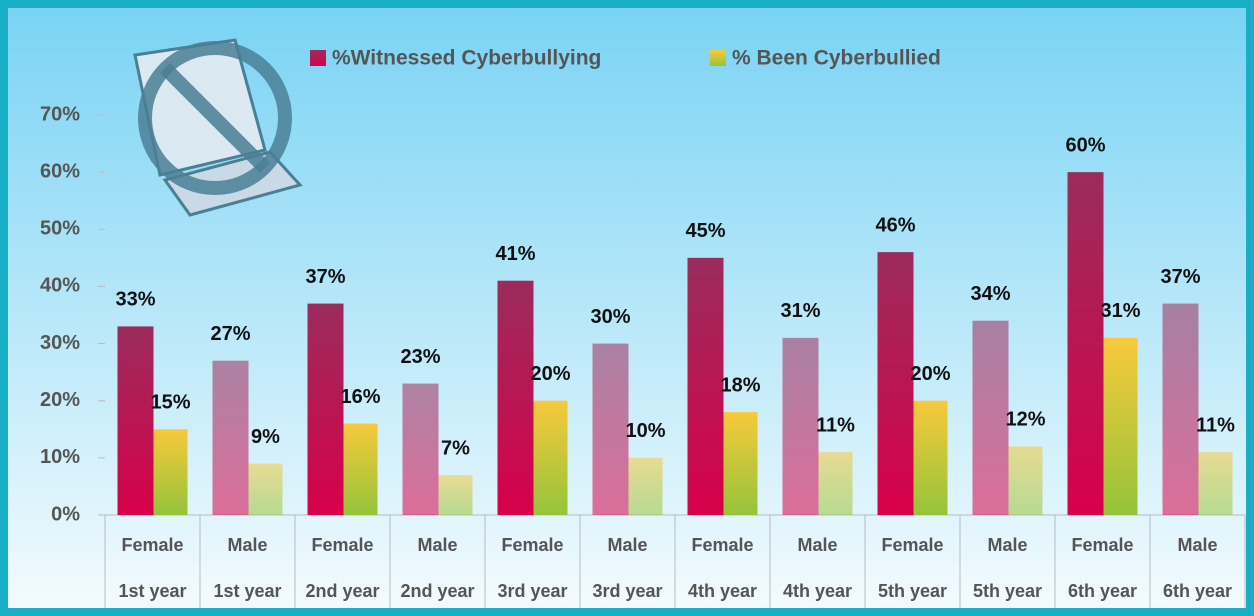 The image size is (1254, 616). Describe the element at coordinates (218, 127) in the screenshot. I see `icon` at that location.